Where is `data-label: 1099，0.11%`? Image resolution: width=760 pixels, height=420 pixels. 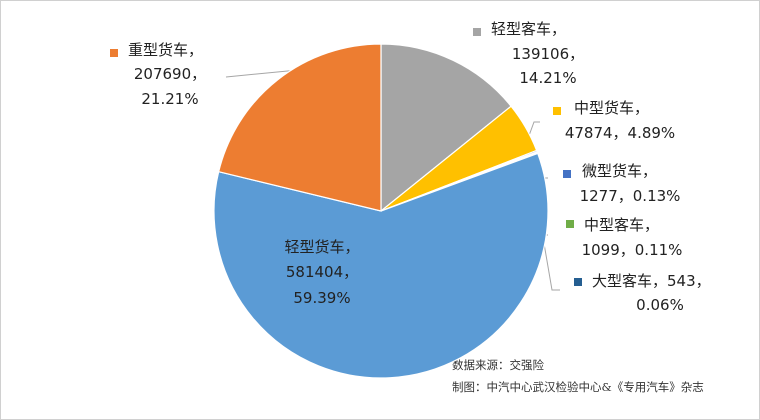 data-label: 1099，0.11% is located at coordinates (632, 250).